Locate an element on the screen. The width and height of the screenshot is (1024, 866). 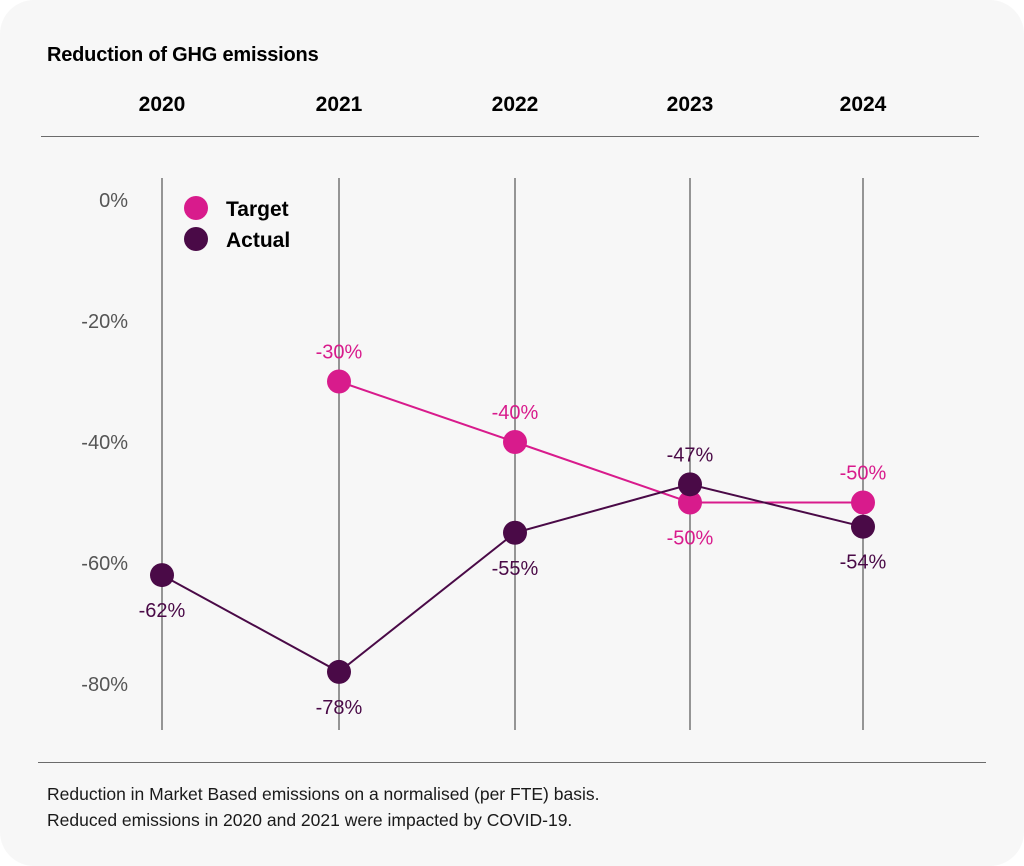
year-label-2024: 2024 is located at coordinates (863, 104).